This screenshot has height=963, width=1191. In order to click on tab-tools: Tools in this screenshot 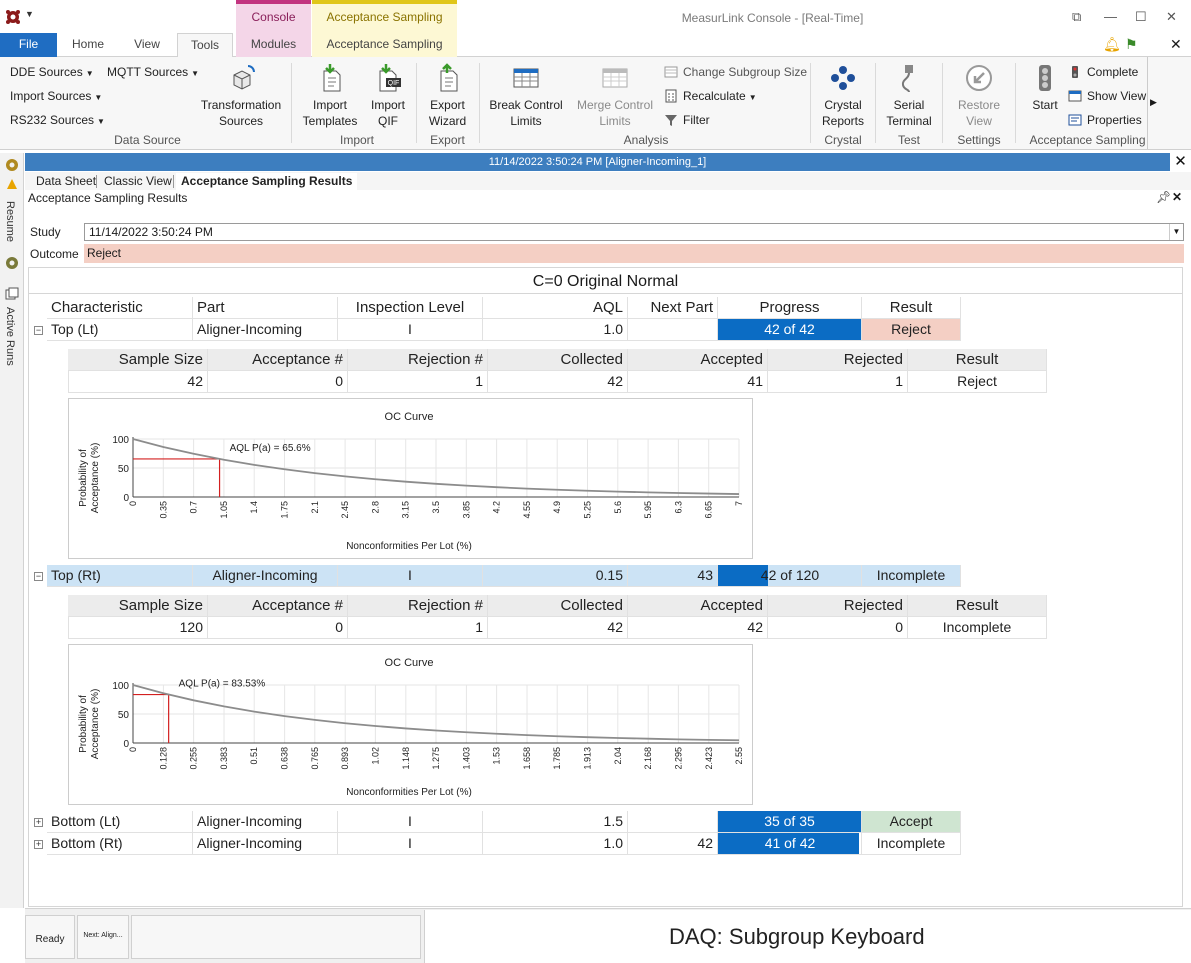, I will do `click(205, 45)`.